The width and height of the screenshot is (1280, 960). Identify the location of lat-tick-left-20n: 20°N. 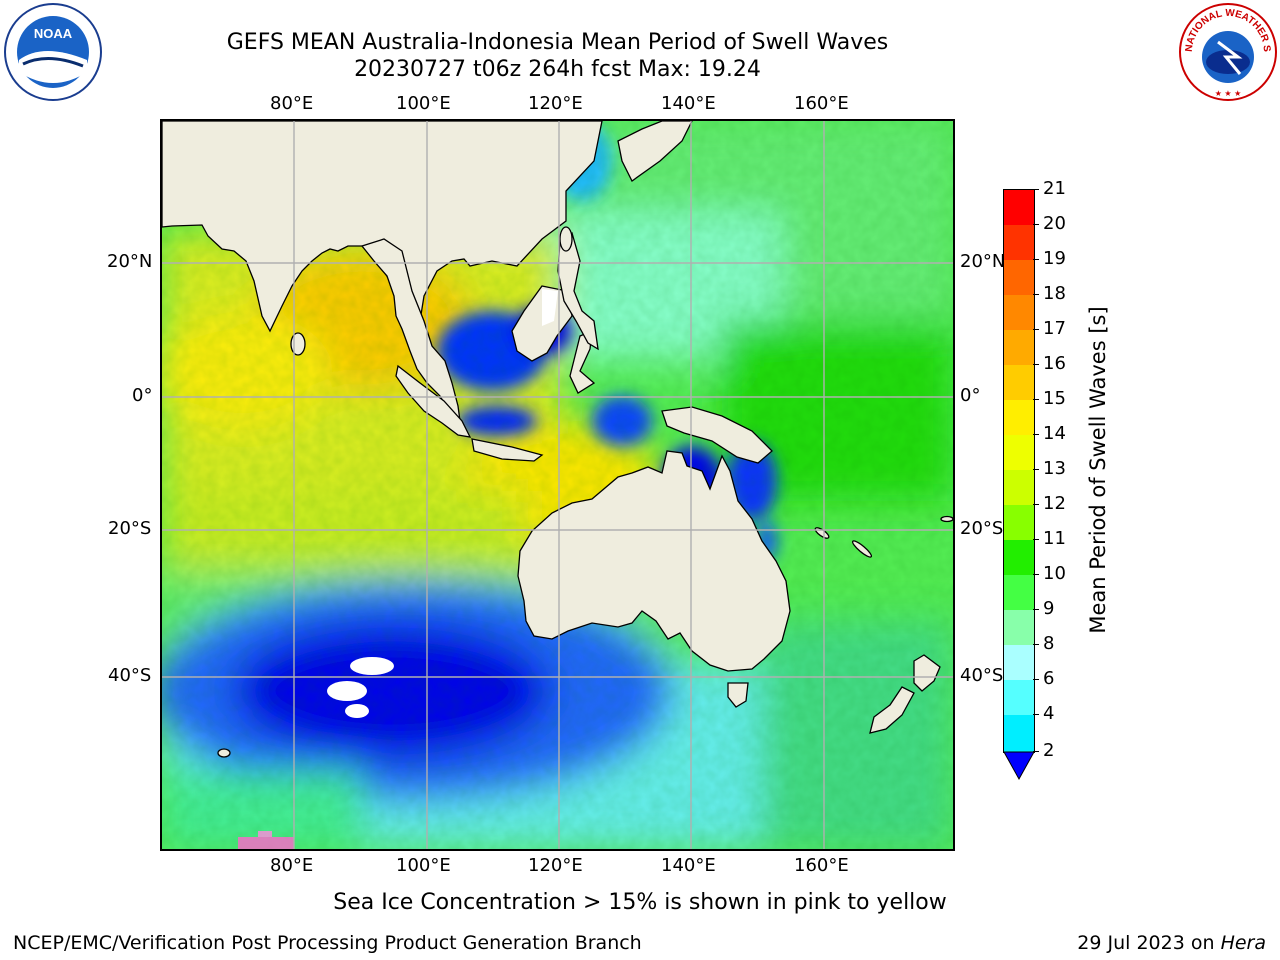
(130, 261).